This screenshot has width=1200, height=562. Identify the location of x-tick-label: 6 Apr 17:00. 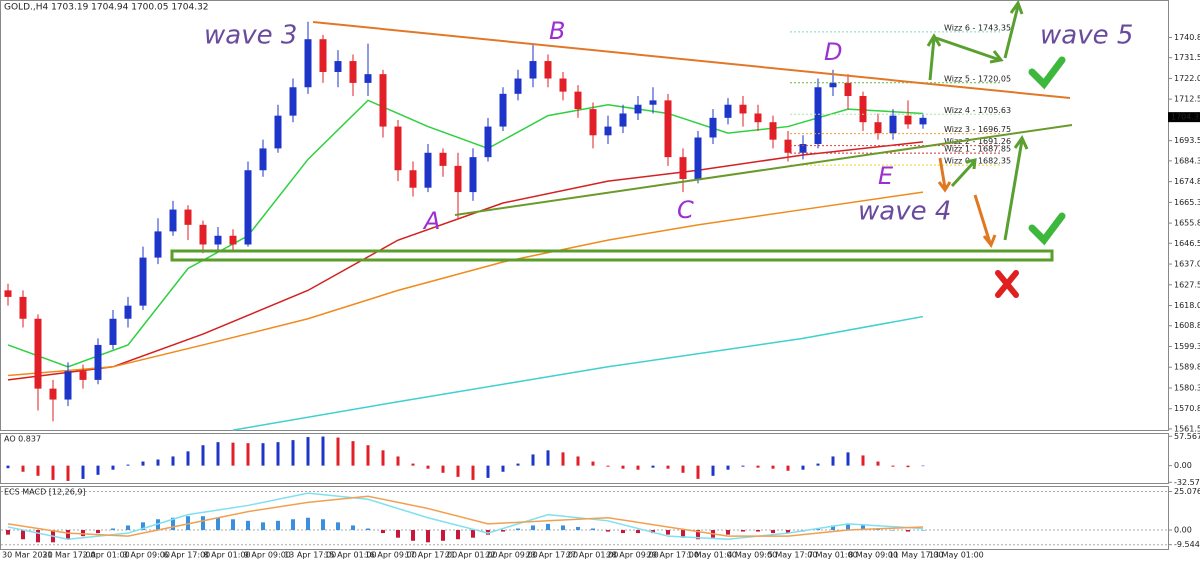
(186, 555).